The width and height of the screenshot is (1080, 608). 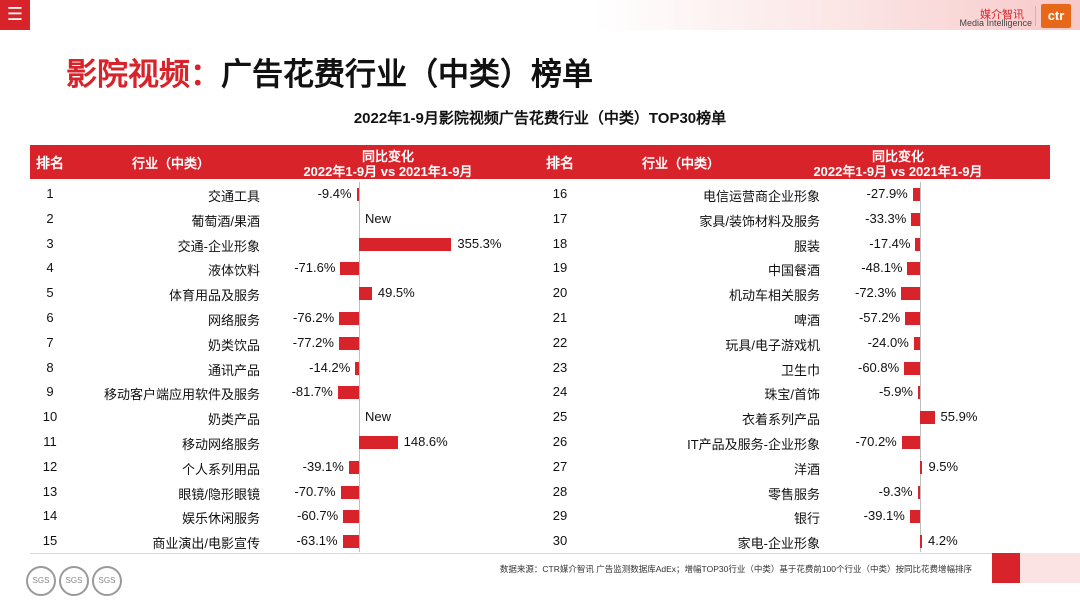 I want to click on rank-cell: 23, so click(x=560, y=367).